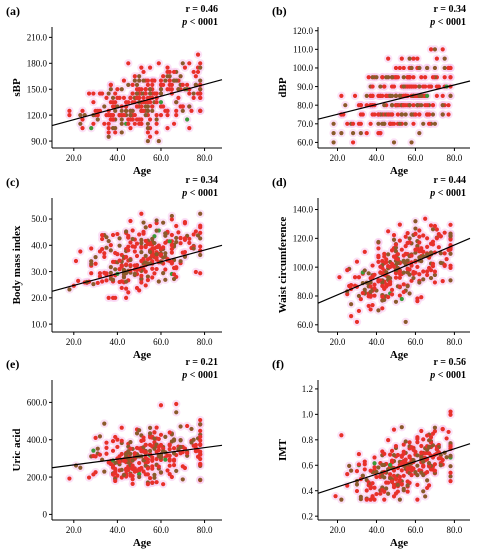 The width and height of the screenshot is (479, 550). What do you see at coordinates (12, 364) in the screenshot?
I see `panel-label: (e)` at bounding box center [12, 364].